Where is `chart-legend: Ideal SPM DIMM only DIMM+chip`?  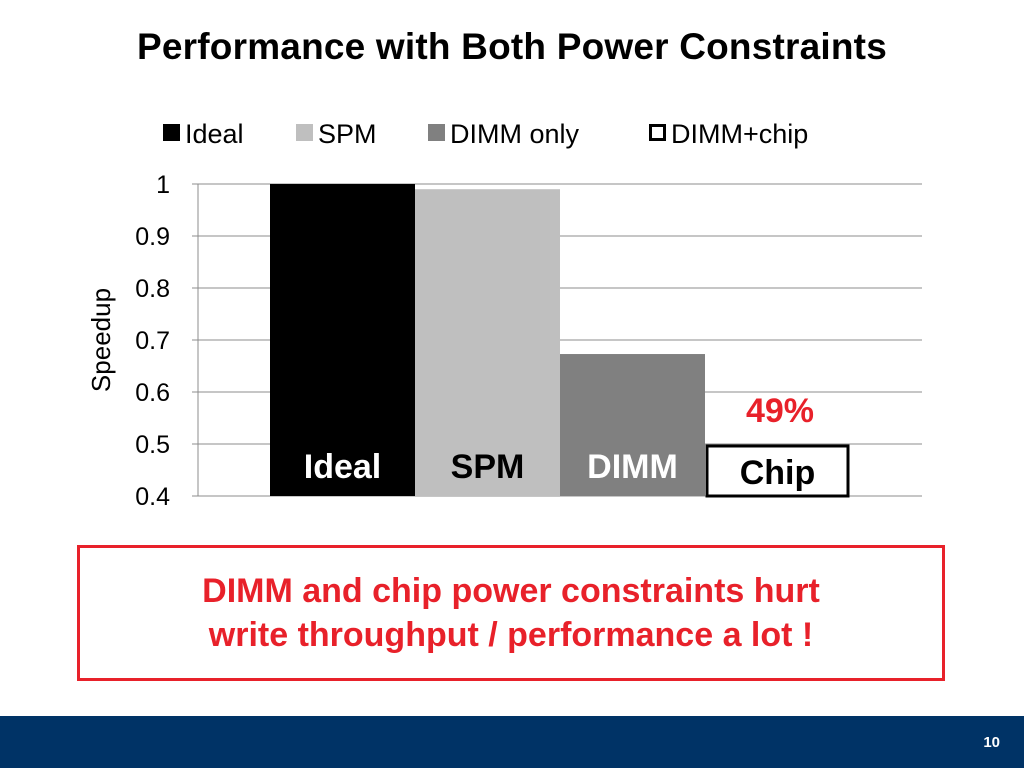
chart-legend: Ideal SPM DIMM only DIMM+chip is located at coordinates (485, 134).